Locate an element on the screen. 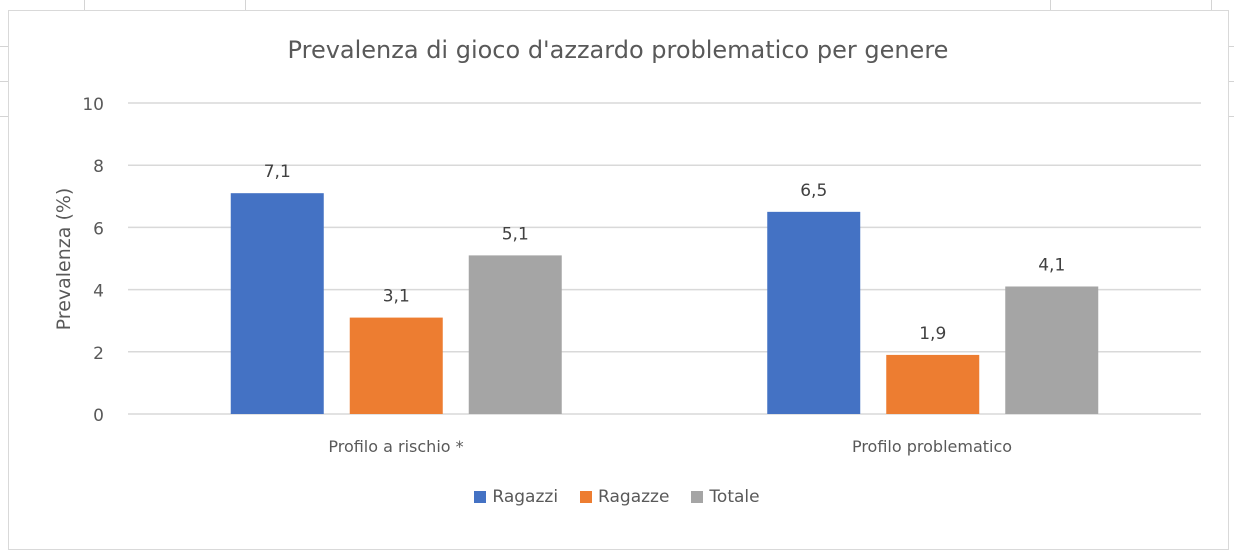 Image resolution: width=1234 pixels, height=550 pixels. legend-item-totale: Totale is located at coordinates (725, 497).